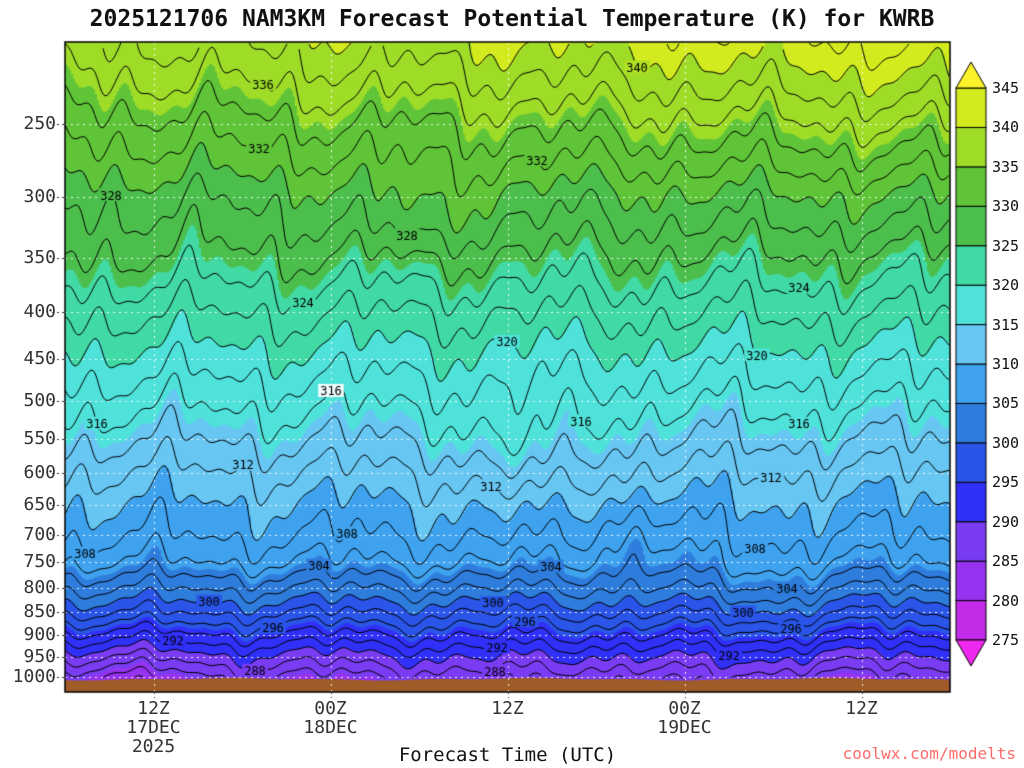 The height and width of the screenshot is (768, 1024). What do you see at coordinates (929, 753) in the screenshot?
I see `watermark-link: coolwx.com/modelts` at bounding box center [929, 753].